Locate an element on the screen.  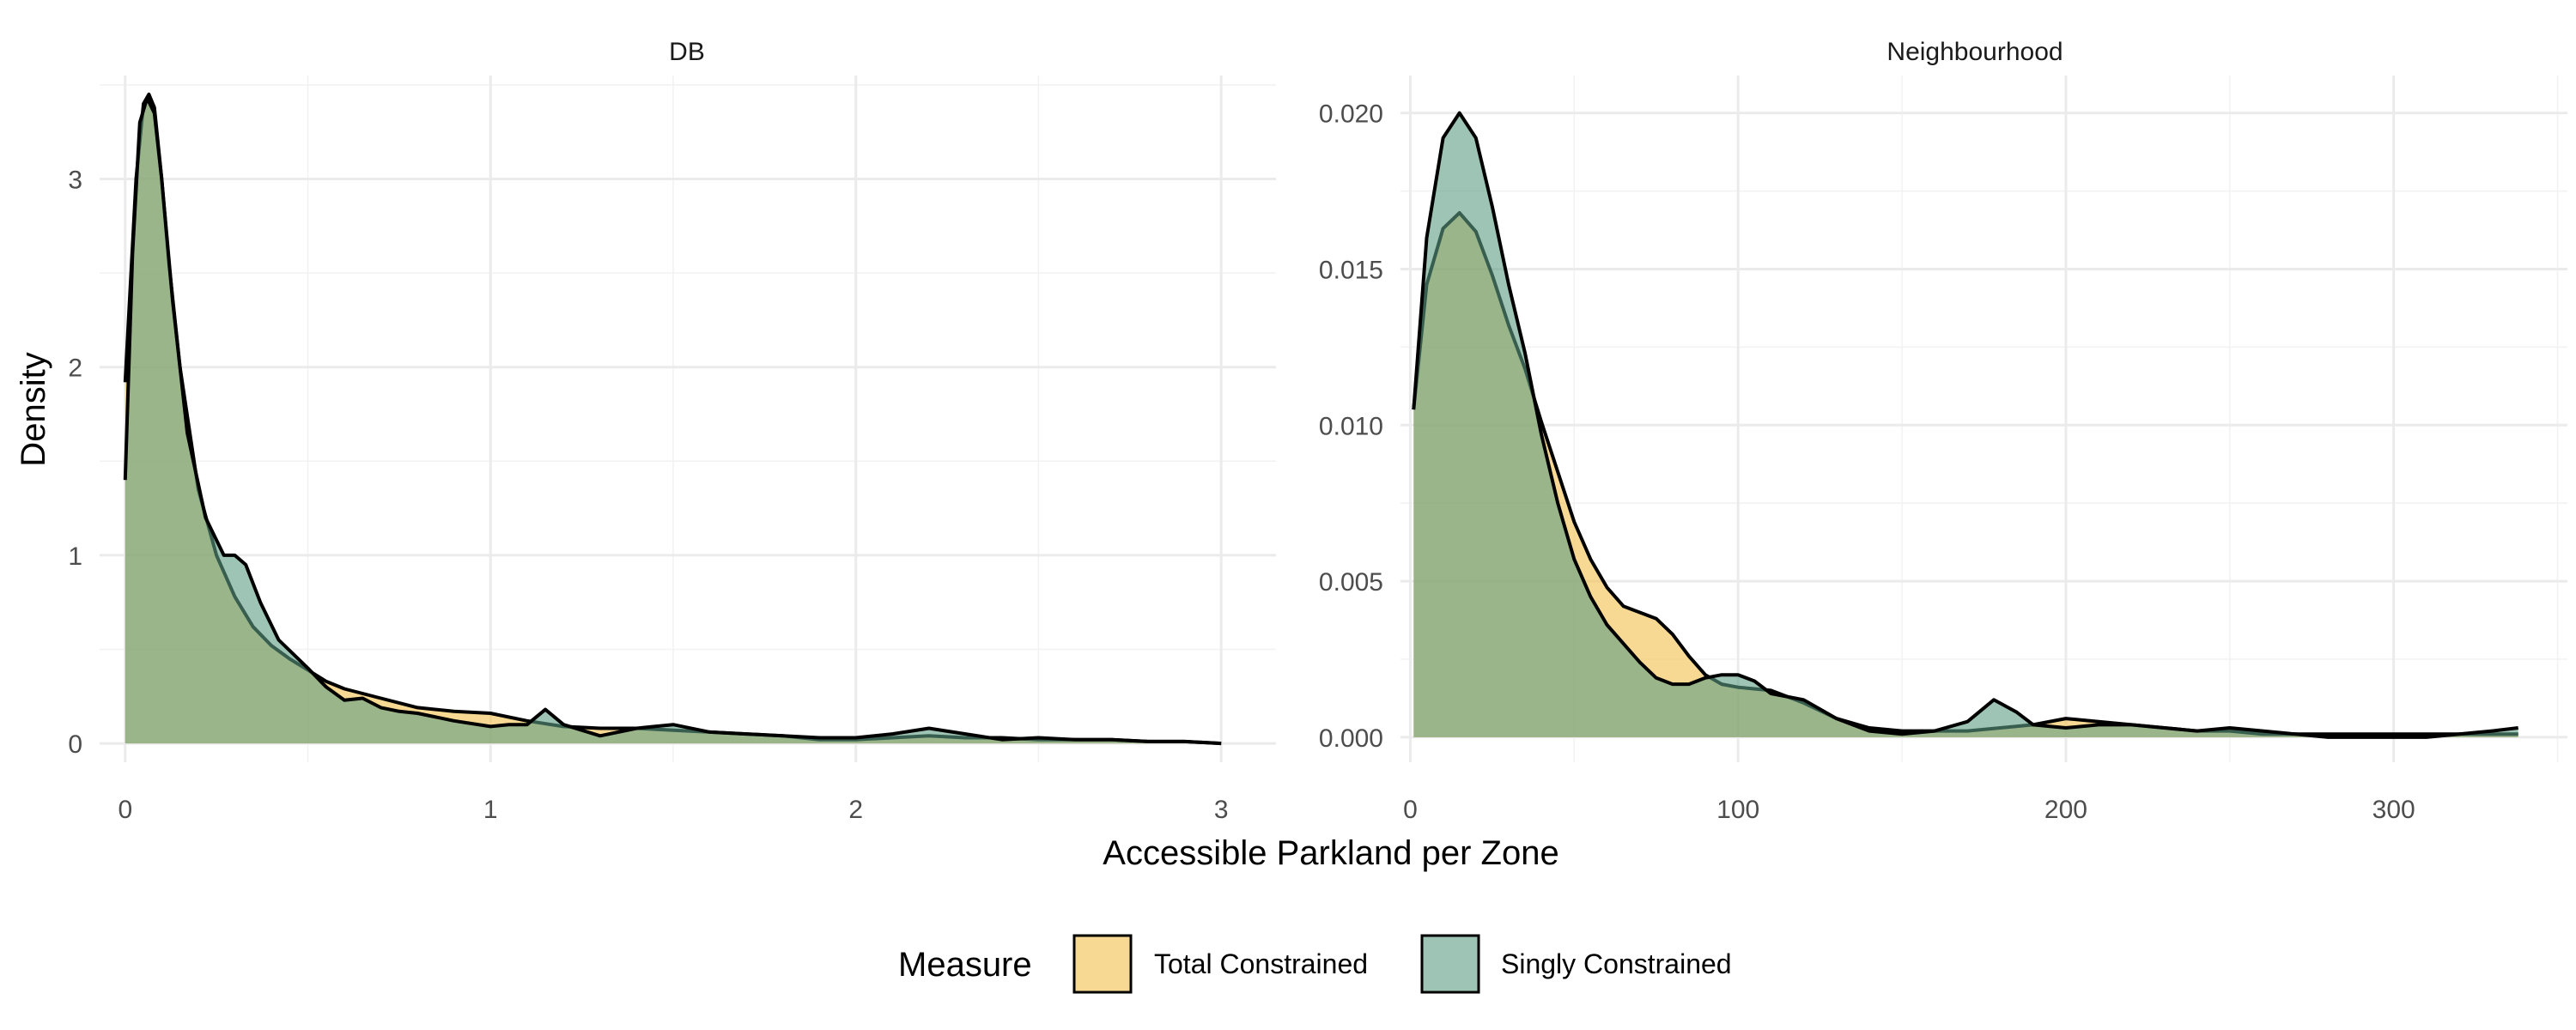
neighbourhood-x-tick-label-0: 0 is located at coordinates (1411, 810).